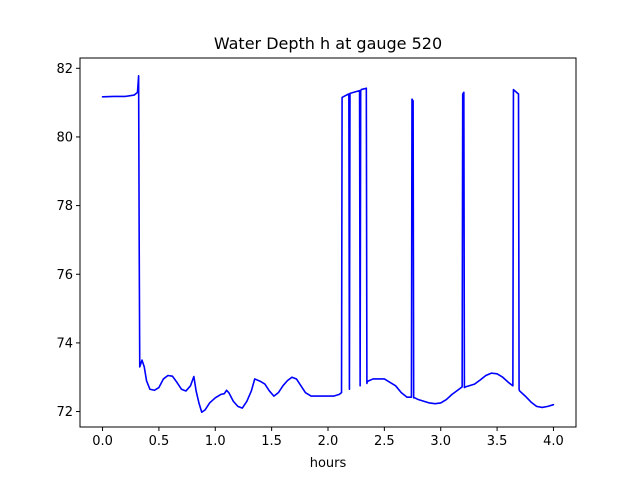  Describe the element at coordinates (64, 206) in the screenshot. I see `y-tick-label: 78` at that location.